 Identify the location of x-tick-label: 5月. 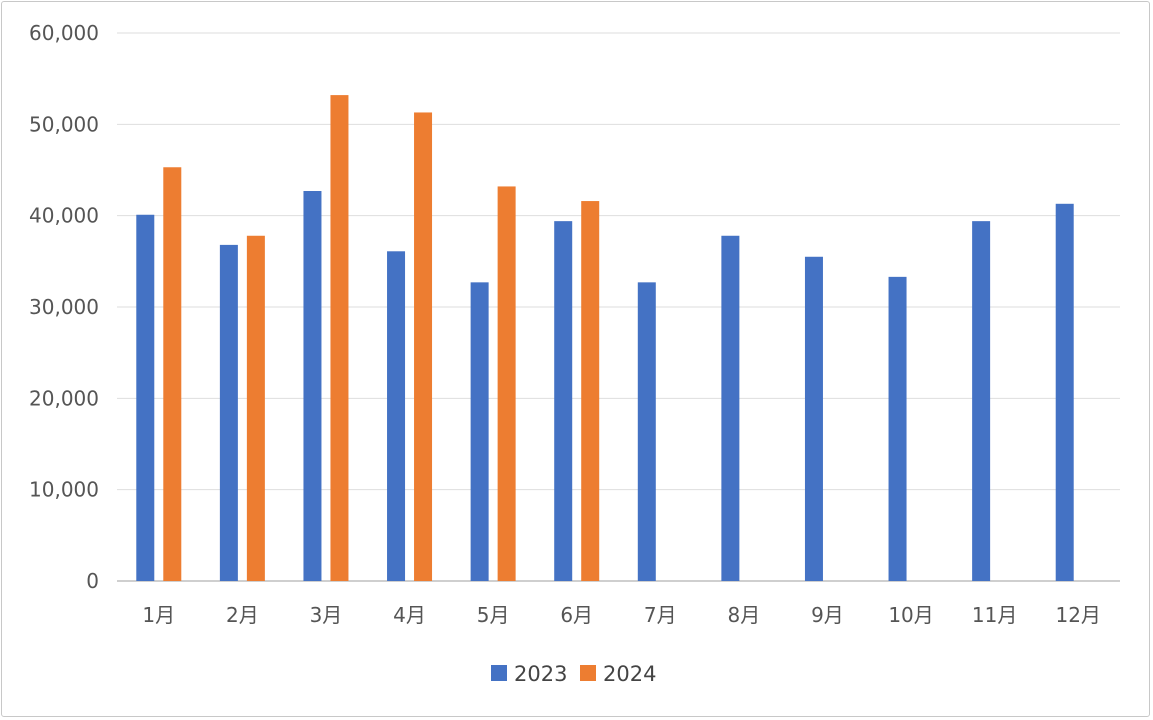
(493, 615).